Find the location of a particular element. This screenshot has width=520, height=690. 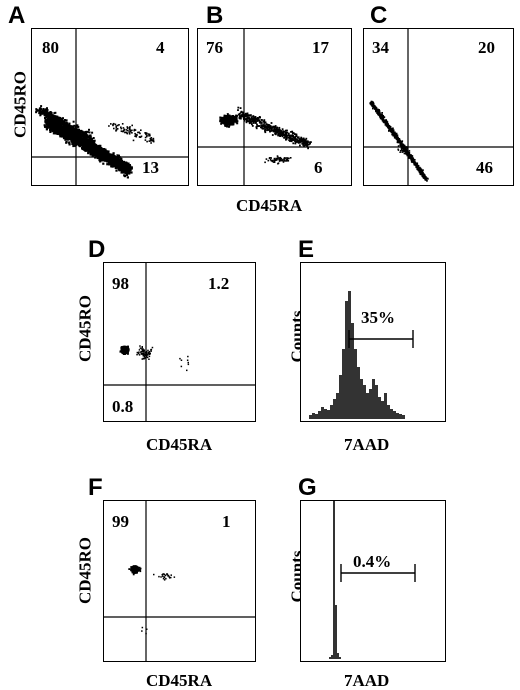

scatter-plot-d: 98 1.2 0.8 is located at coordinates (179, 342).